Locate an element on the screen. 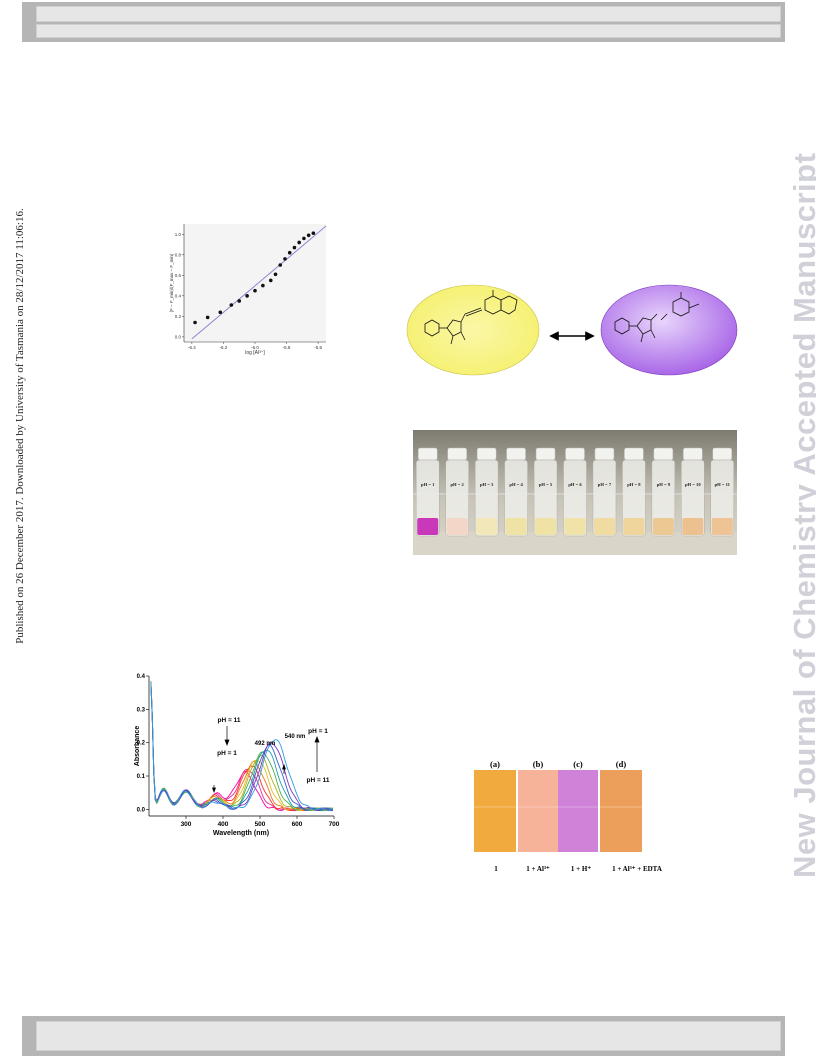  strip-caption: 1 + Al³⁺ is located at coordinates (538, 869).